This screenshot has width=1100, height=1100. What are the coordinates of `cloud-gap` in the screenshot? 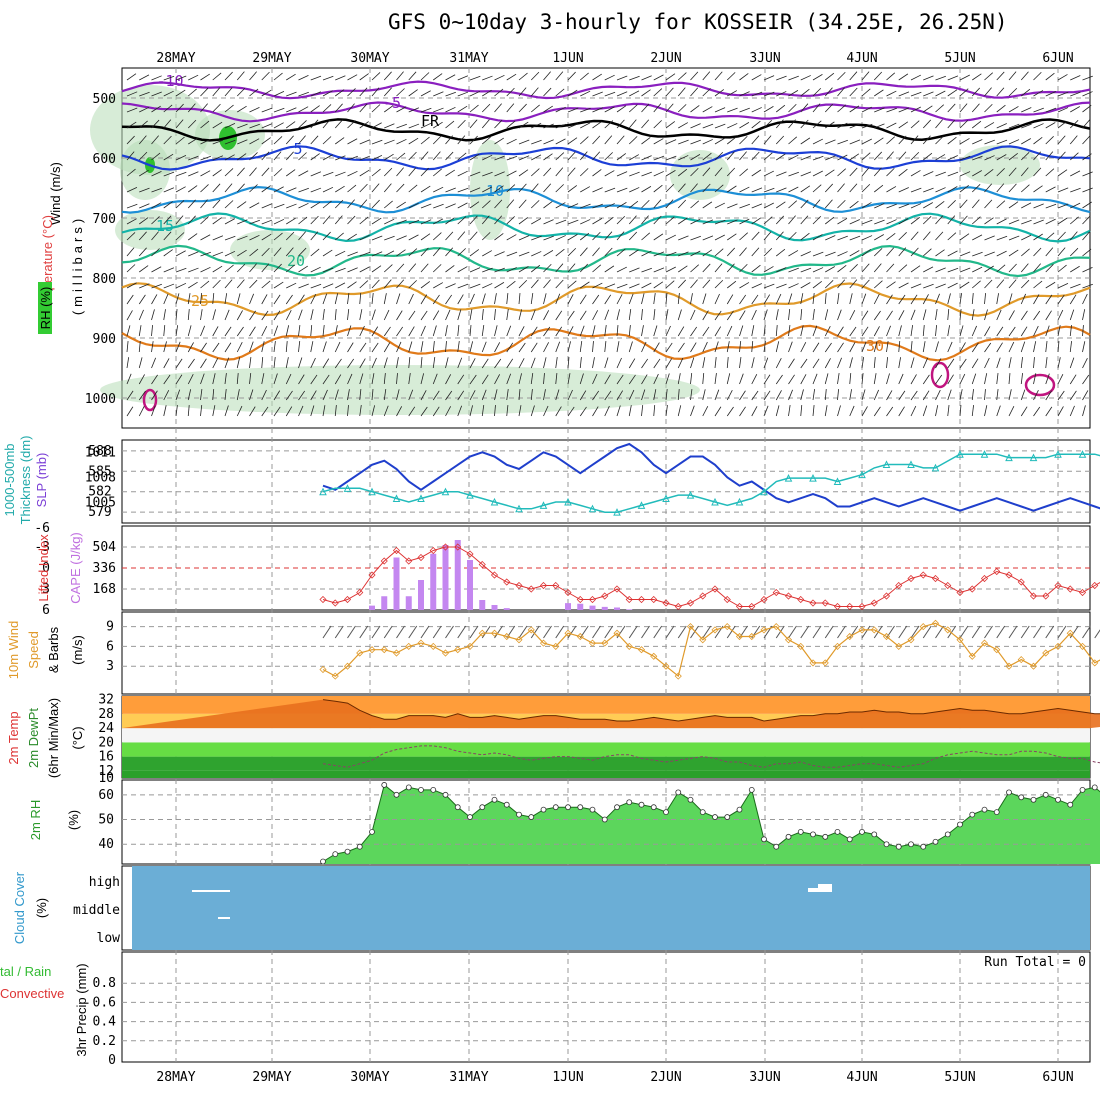 It's located at (211, 891).